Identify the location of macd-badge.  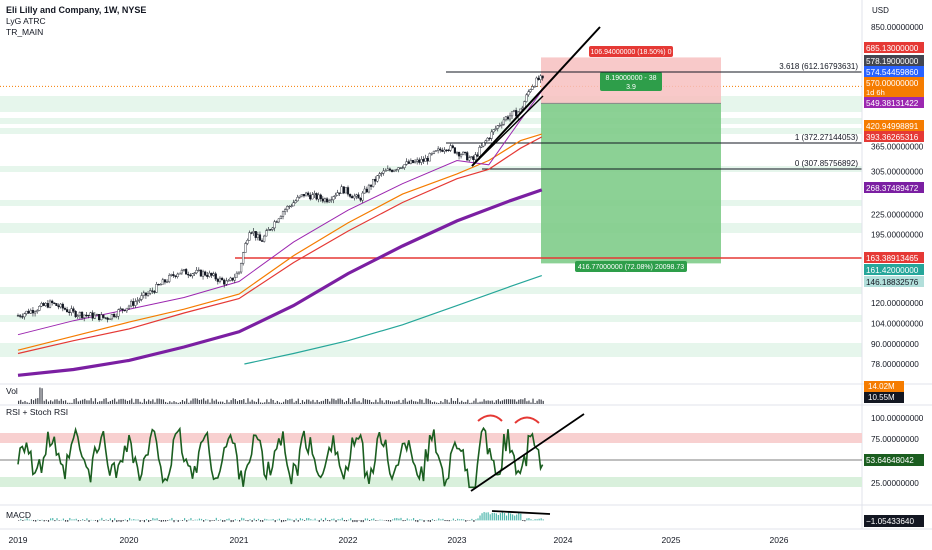
(894, 521).